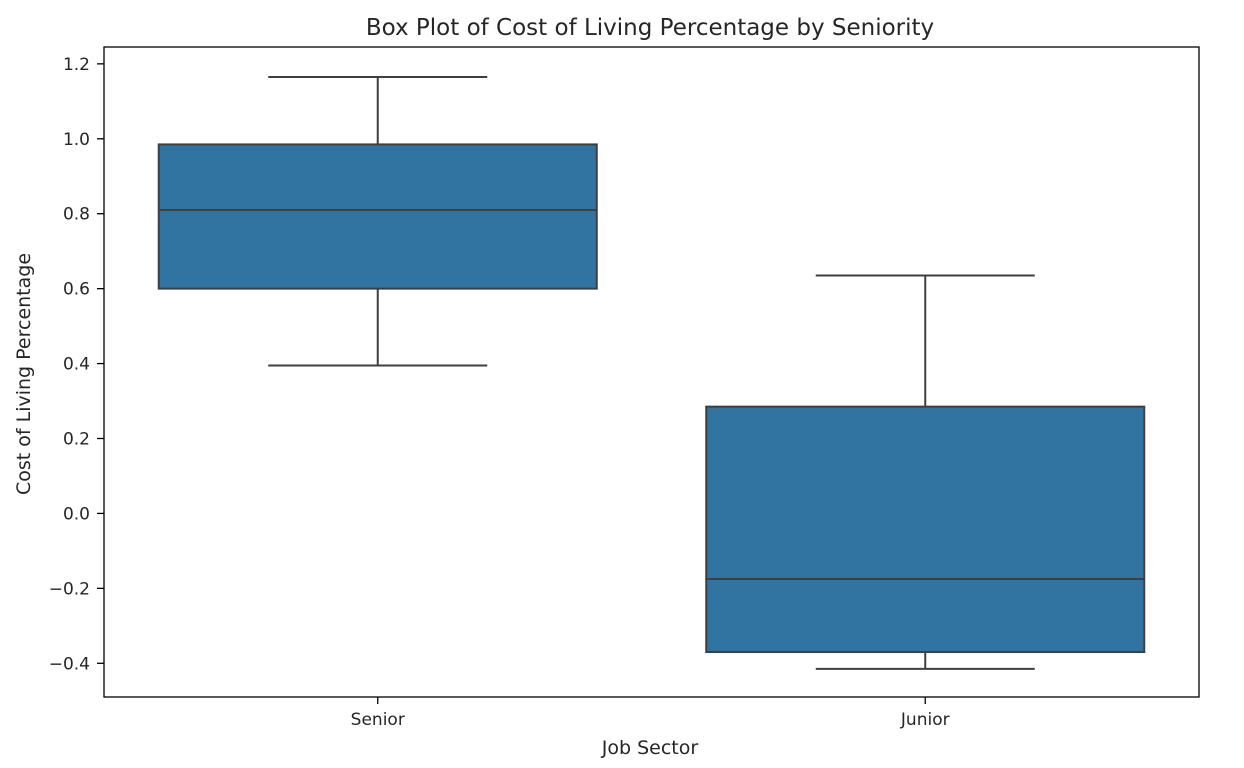 This screenshot has height=768, width=1244. Describe the element at coordinates (24, 374) in the screenshot. I see `y-axis-label: Cost of Living Percentage` at that location.